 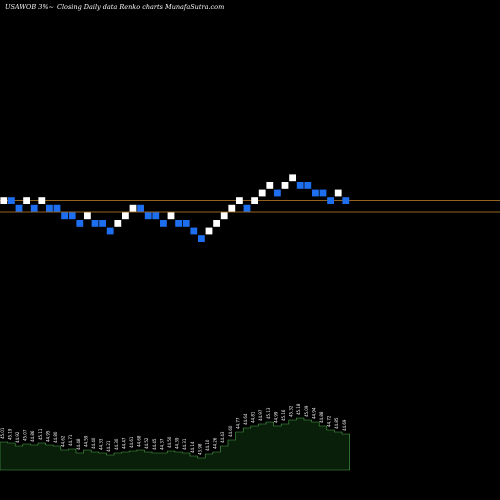 I want to click on volume-label: 43.98, so click(x=199, y=449).